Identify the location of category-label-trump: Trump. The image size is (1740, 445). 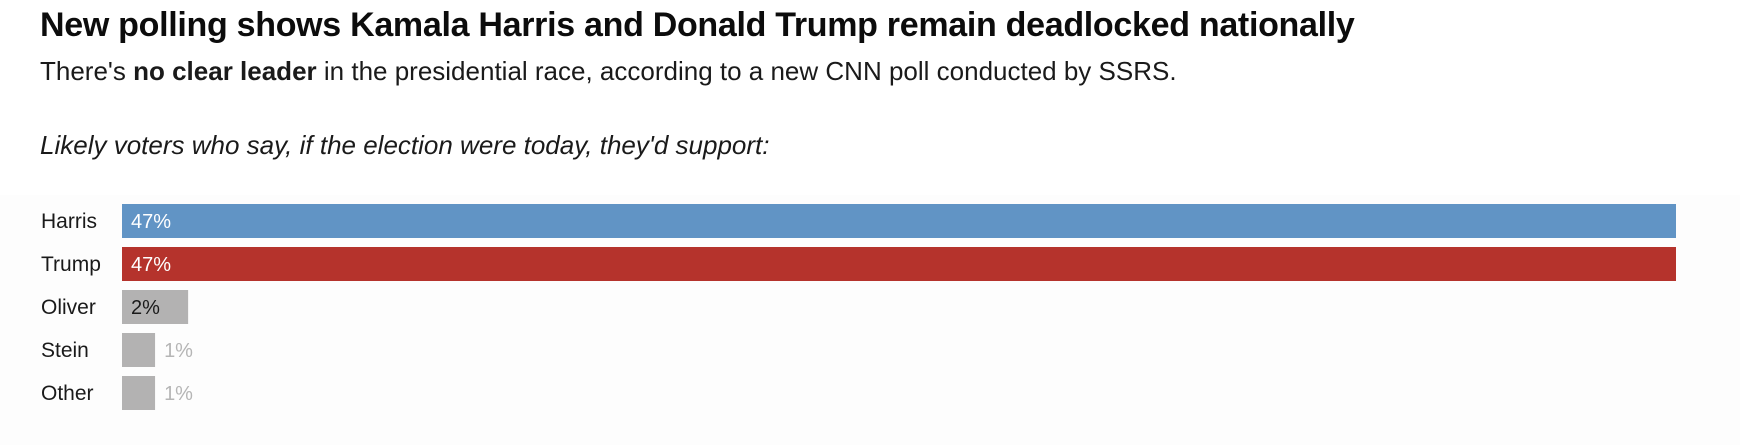
(71, 264).